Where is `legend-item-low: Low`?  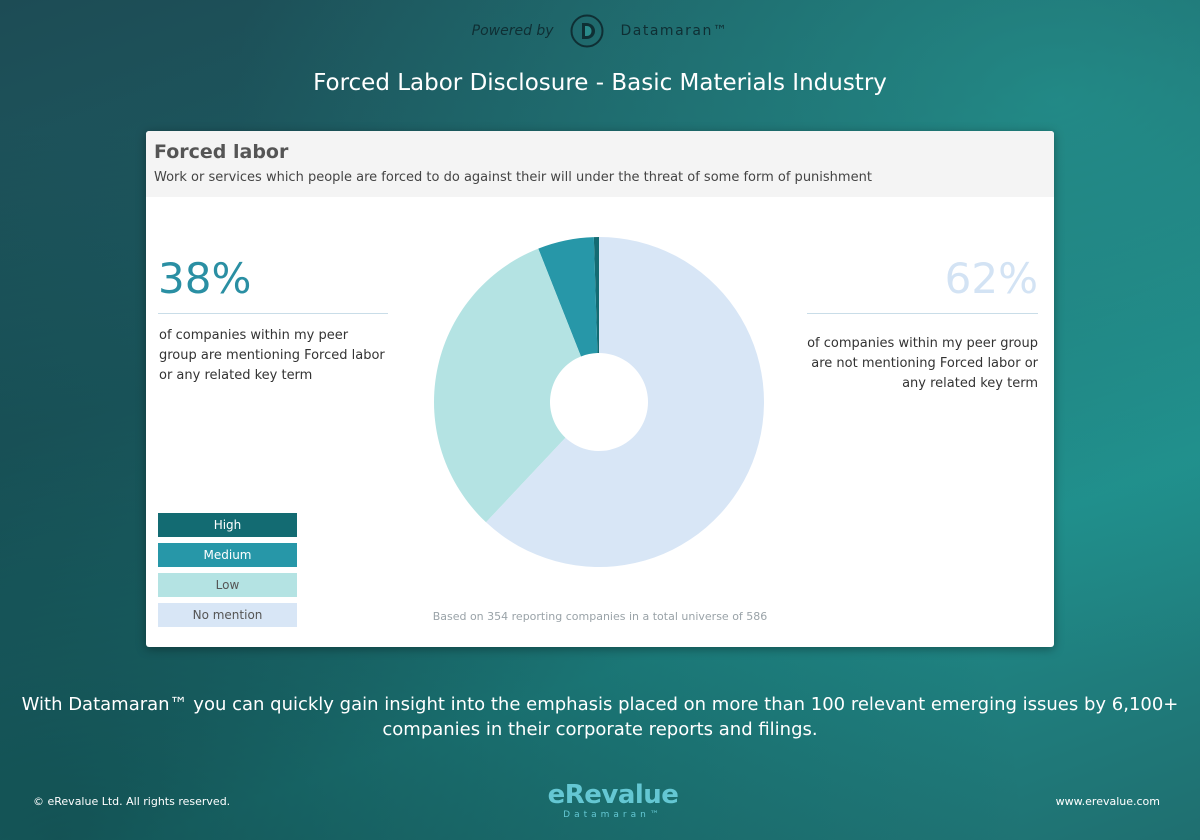
legend-item-low: Low is located at coordinates (227, 585).